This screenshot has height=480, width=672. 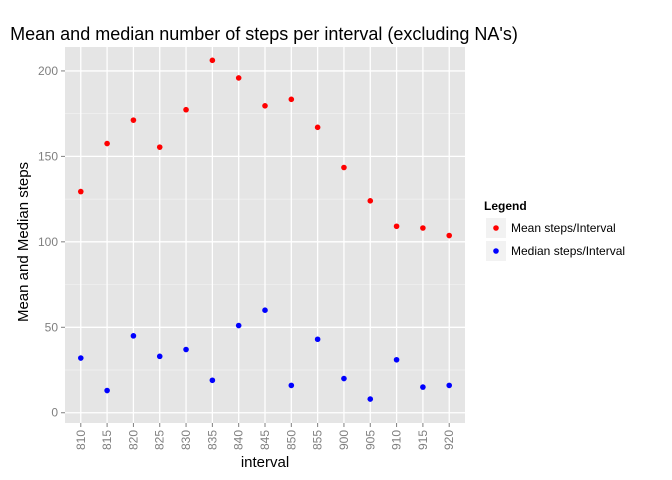 I want to click on x-tick-label: 900, so click(x=344, y=440).